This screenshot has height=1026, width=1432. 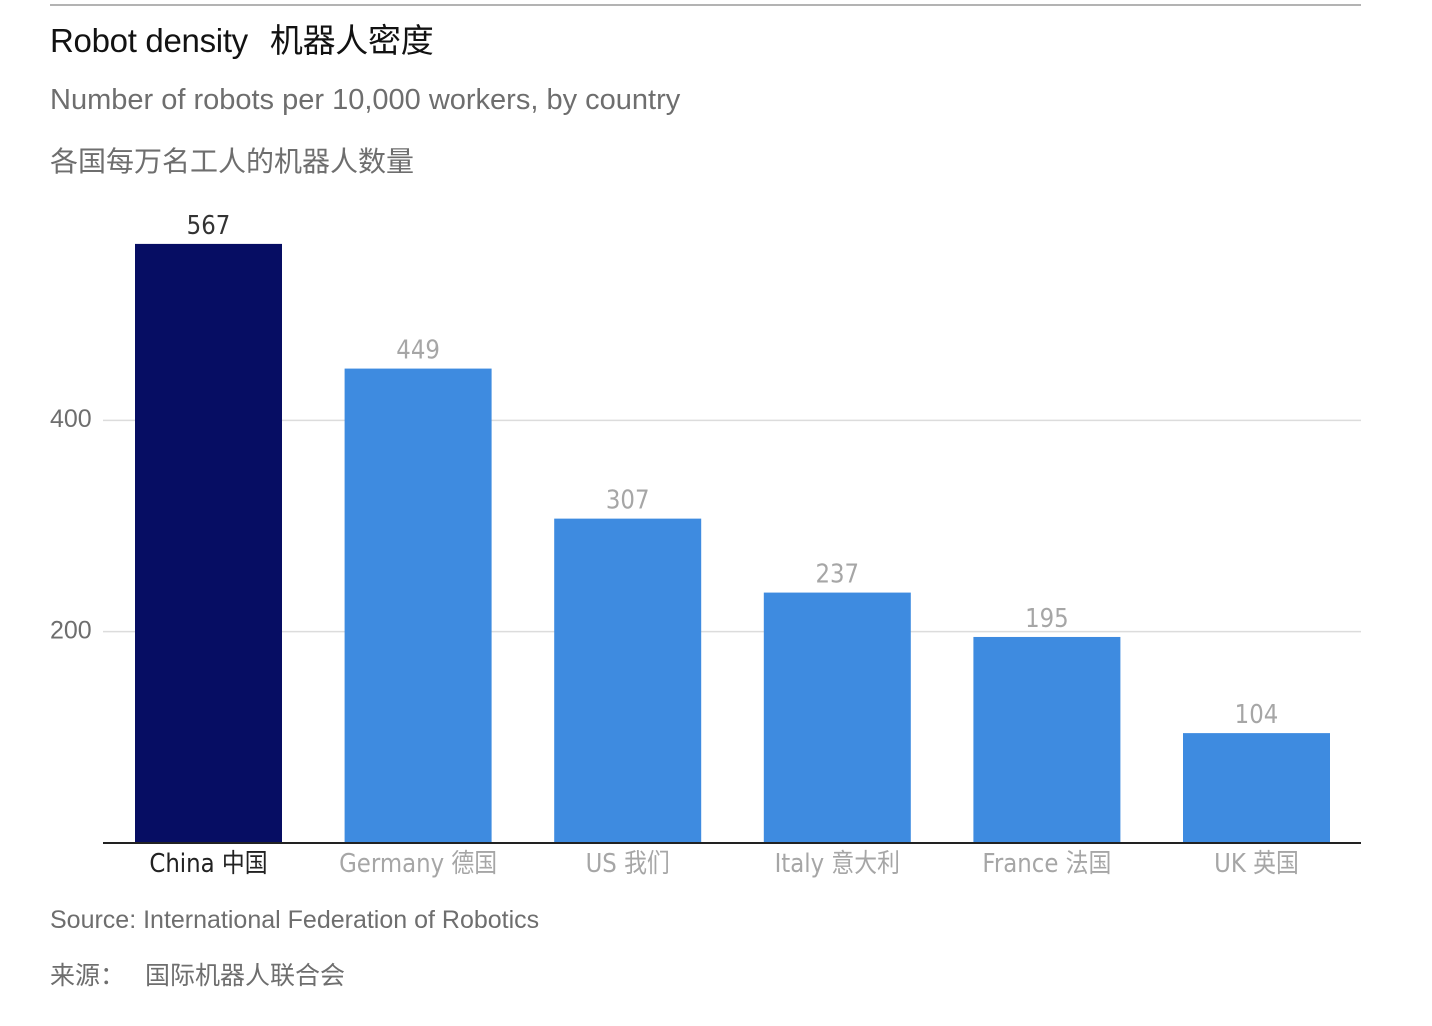 I want to click on source-label-zh: 来源：, so click(x=88, y=976).